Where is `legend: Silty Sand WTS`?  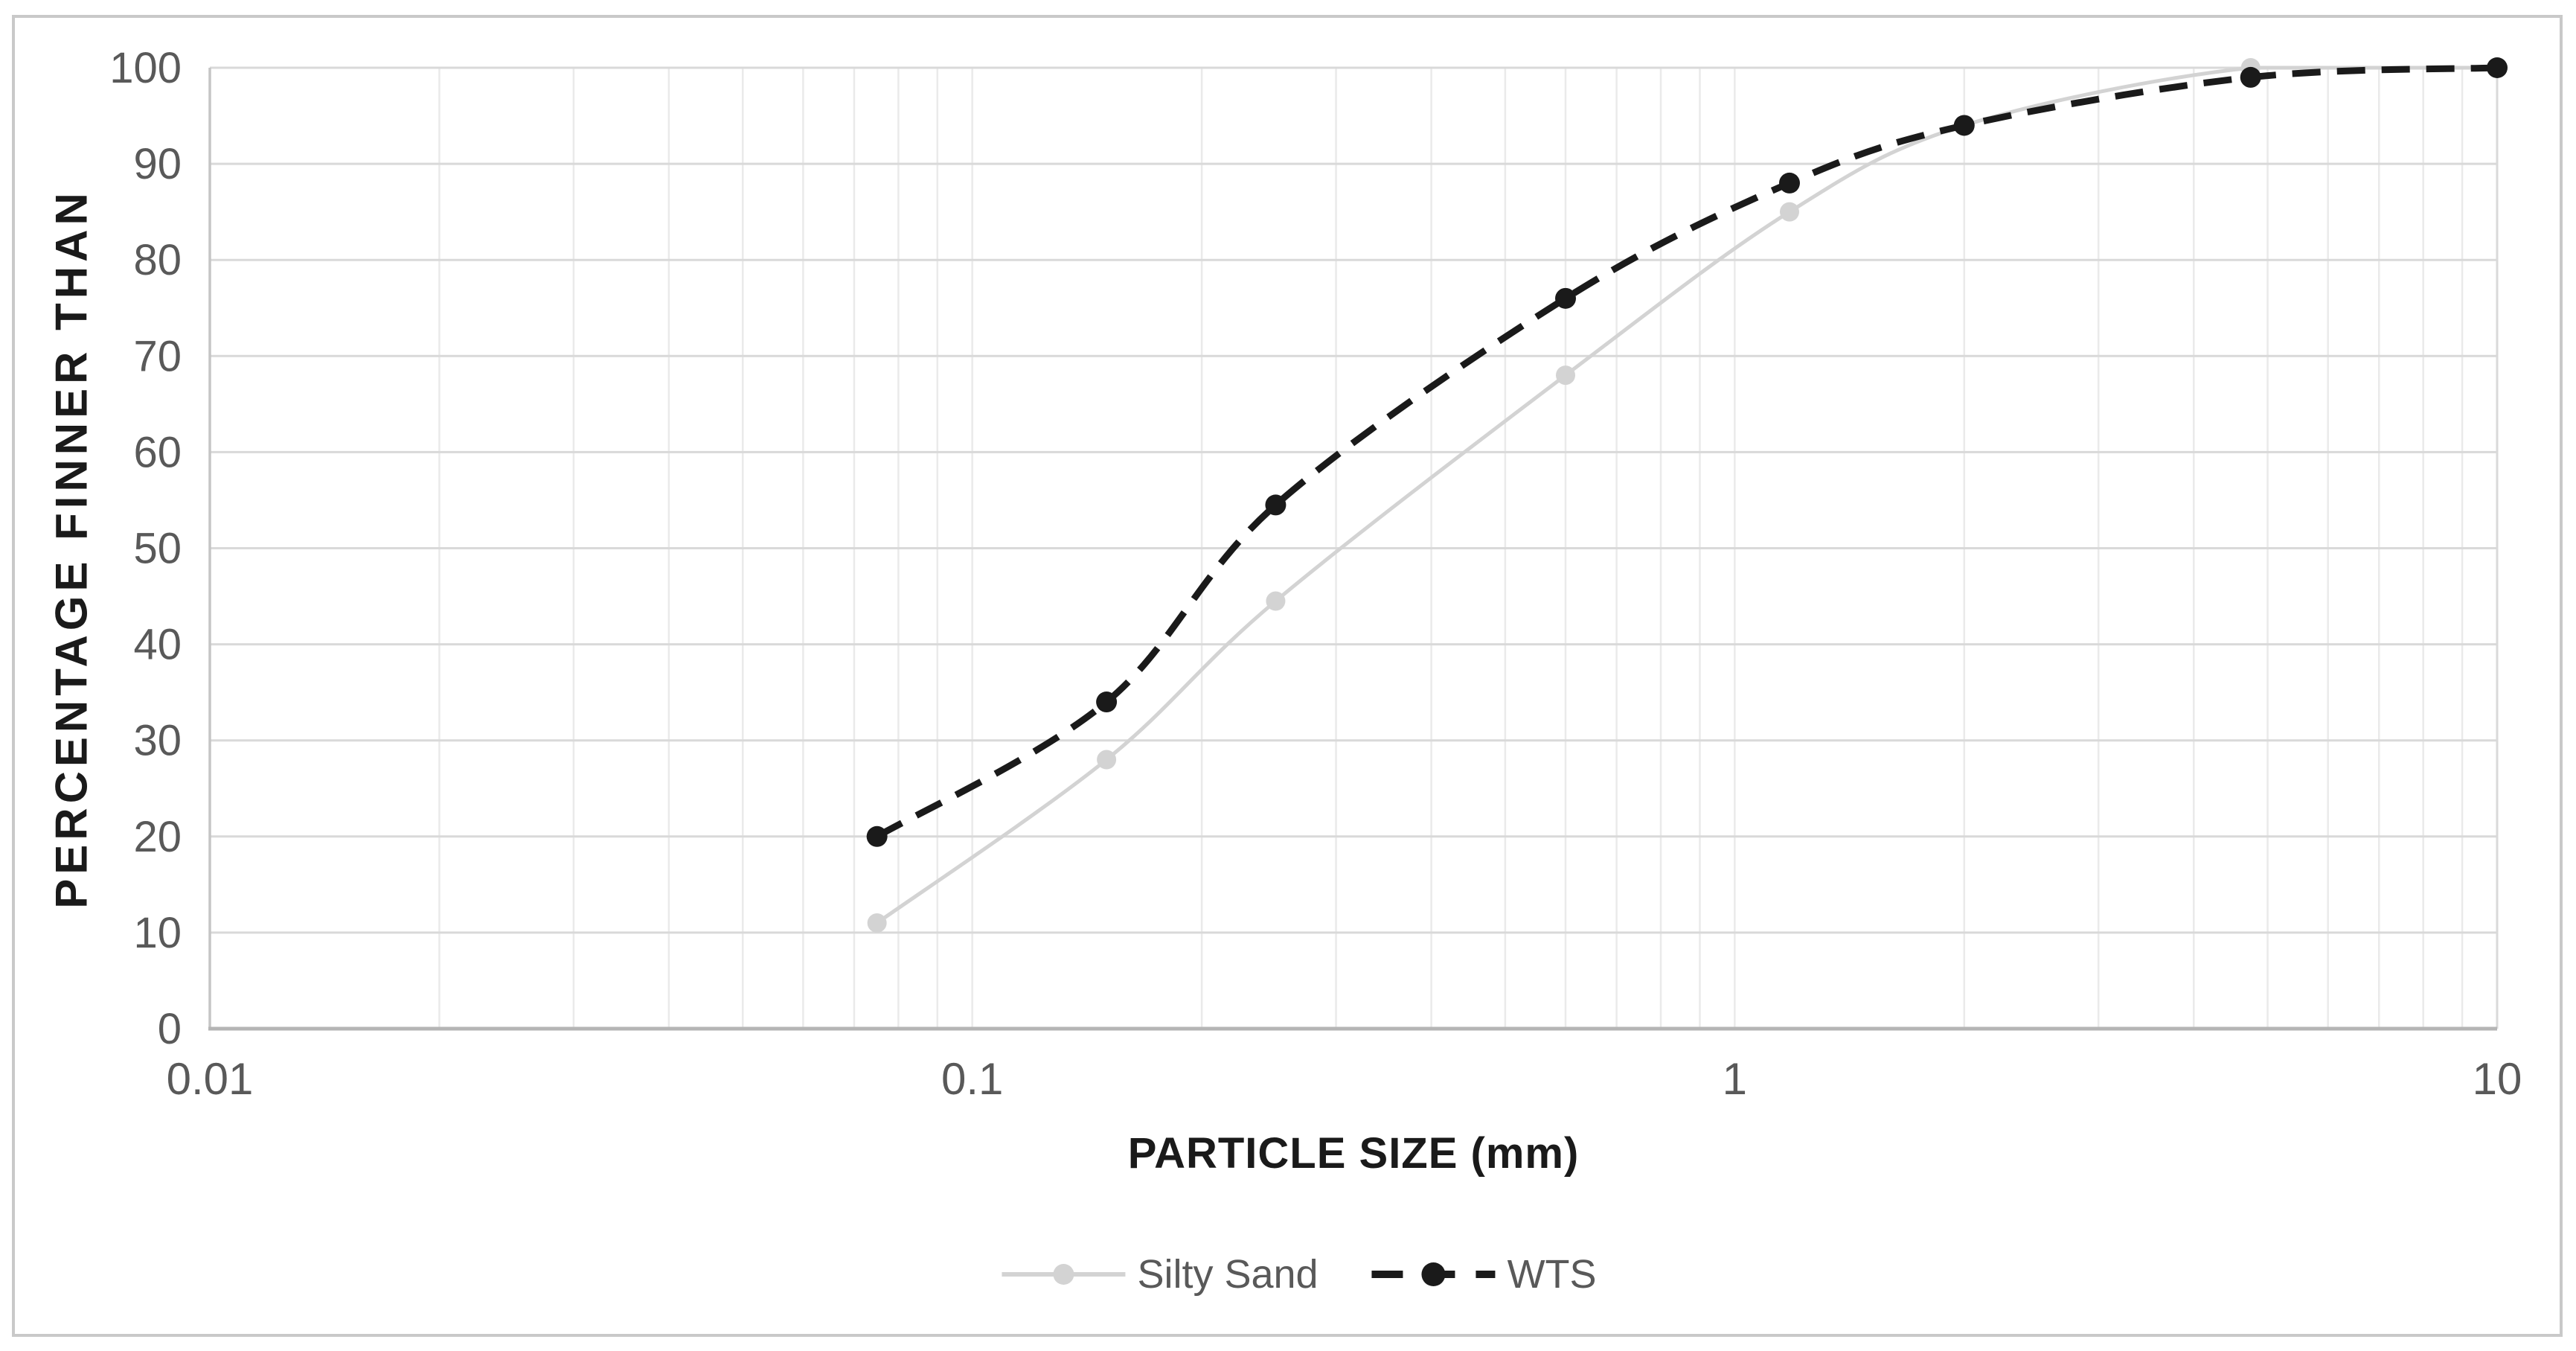 legend: Silty Sand WTS is located at coordinates (1298, 1274).